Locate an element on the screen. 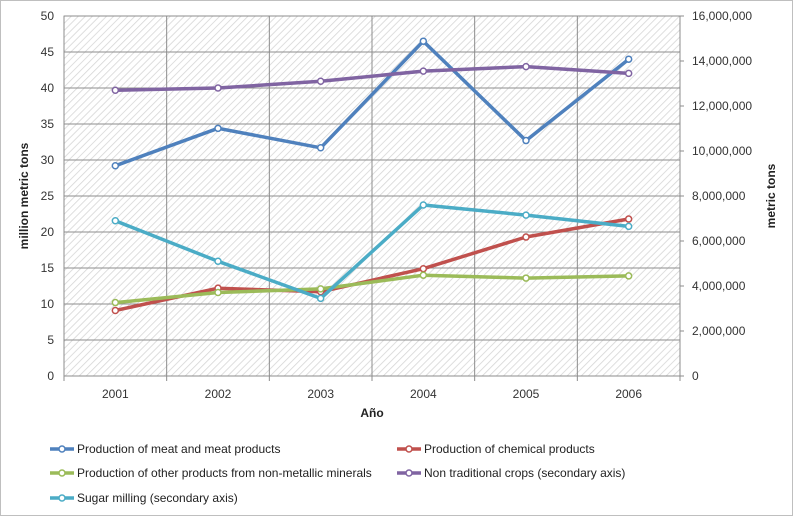 The image size is (793, 517). legend-label: Sugar milling (secondary axis) is located at coordinates (157, 498).